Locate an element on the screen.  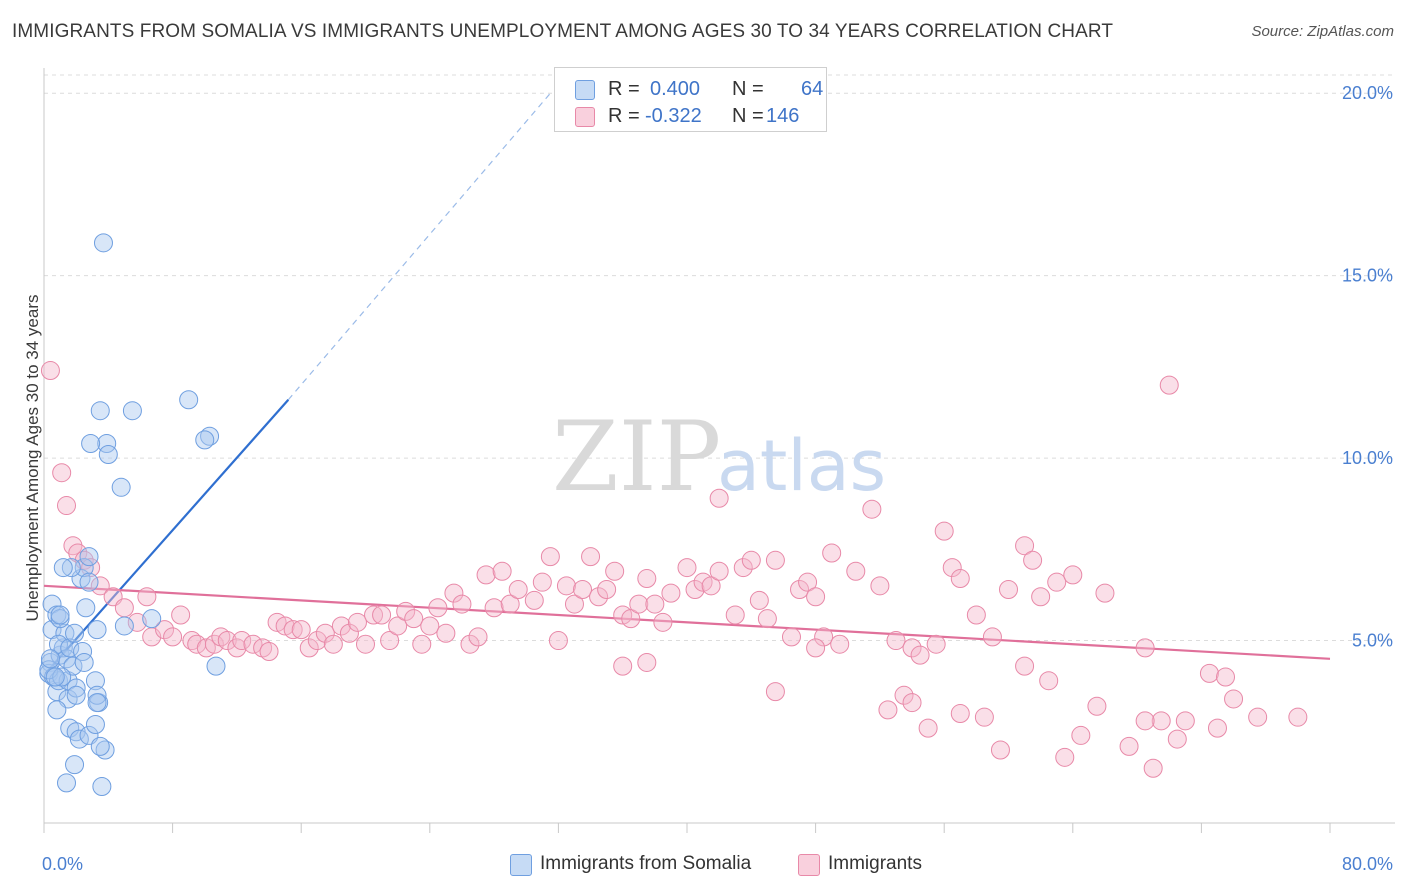
watermark: ZIP atlas is located at coordinates (719, 457).